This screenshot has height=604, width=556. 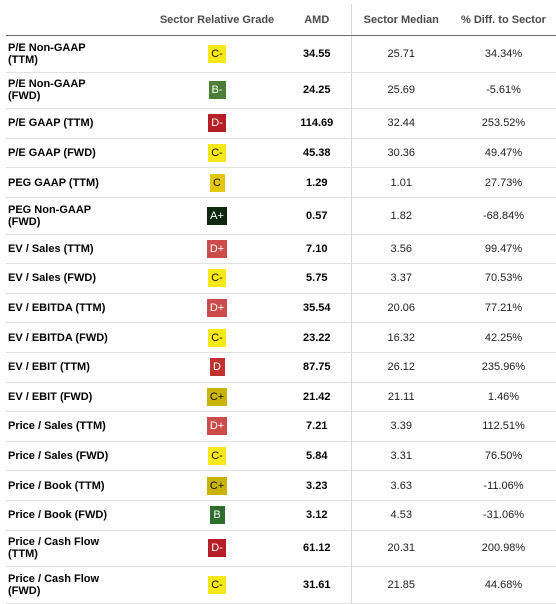 I want to click on metric-name: EV / EBITDA (FWD), so click(x=78, y=337).